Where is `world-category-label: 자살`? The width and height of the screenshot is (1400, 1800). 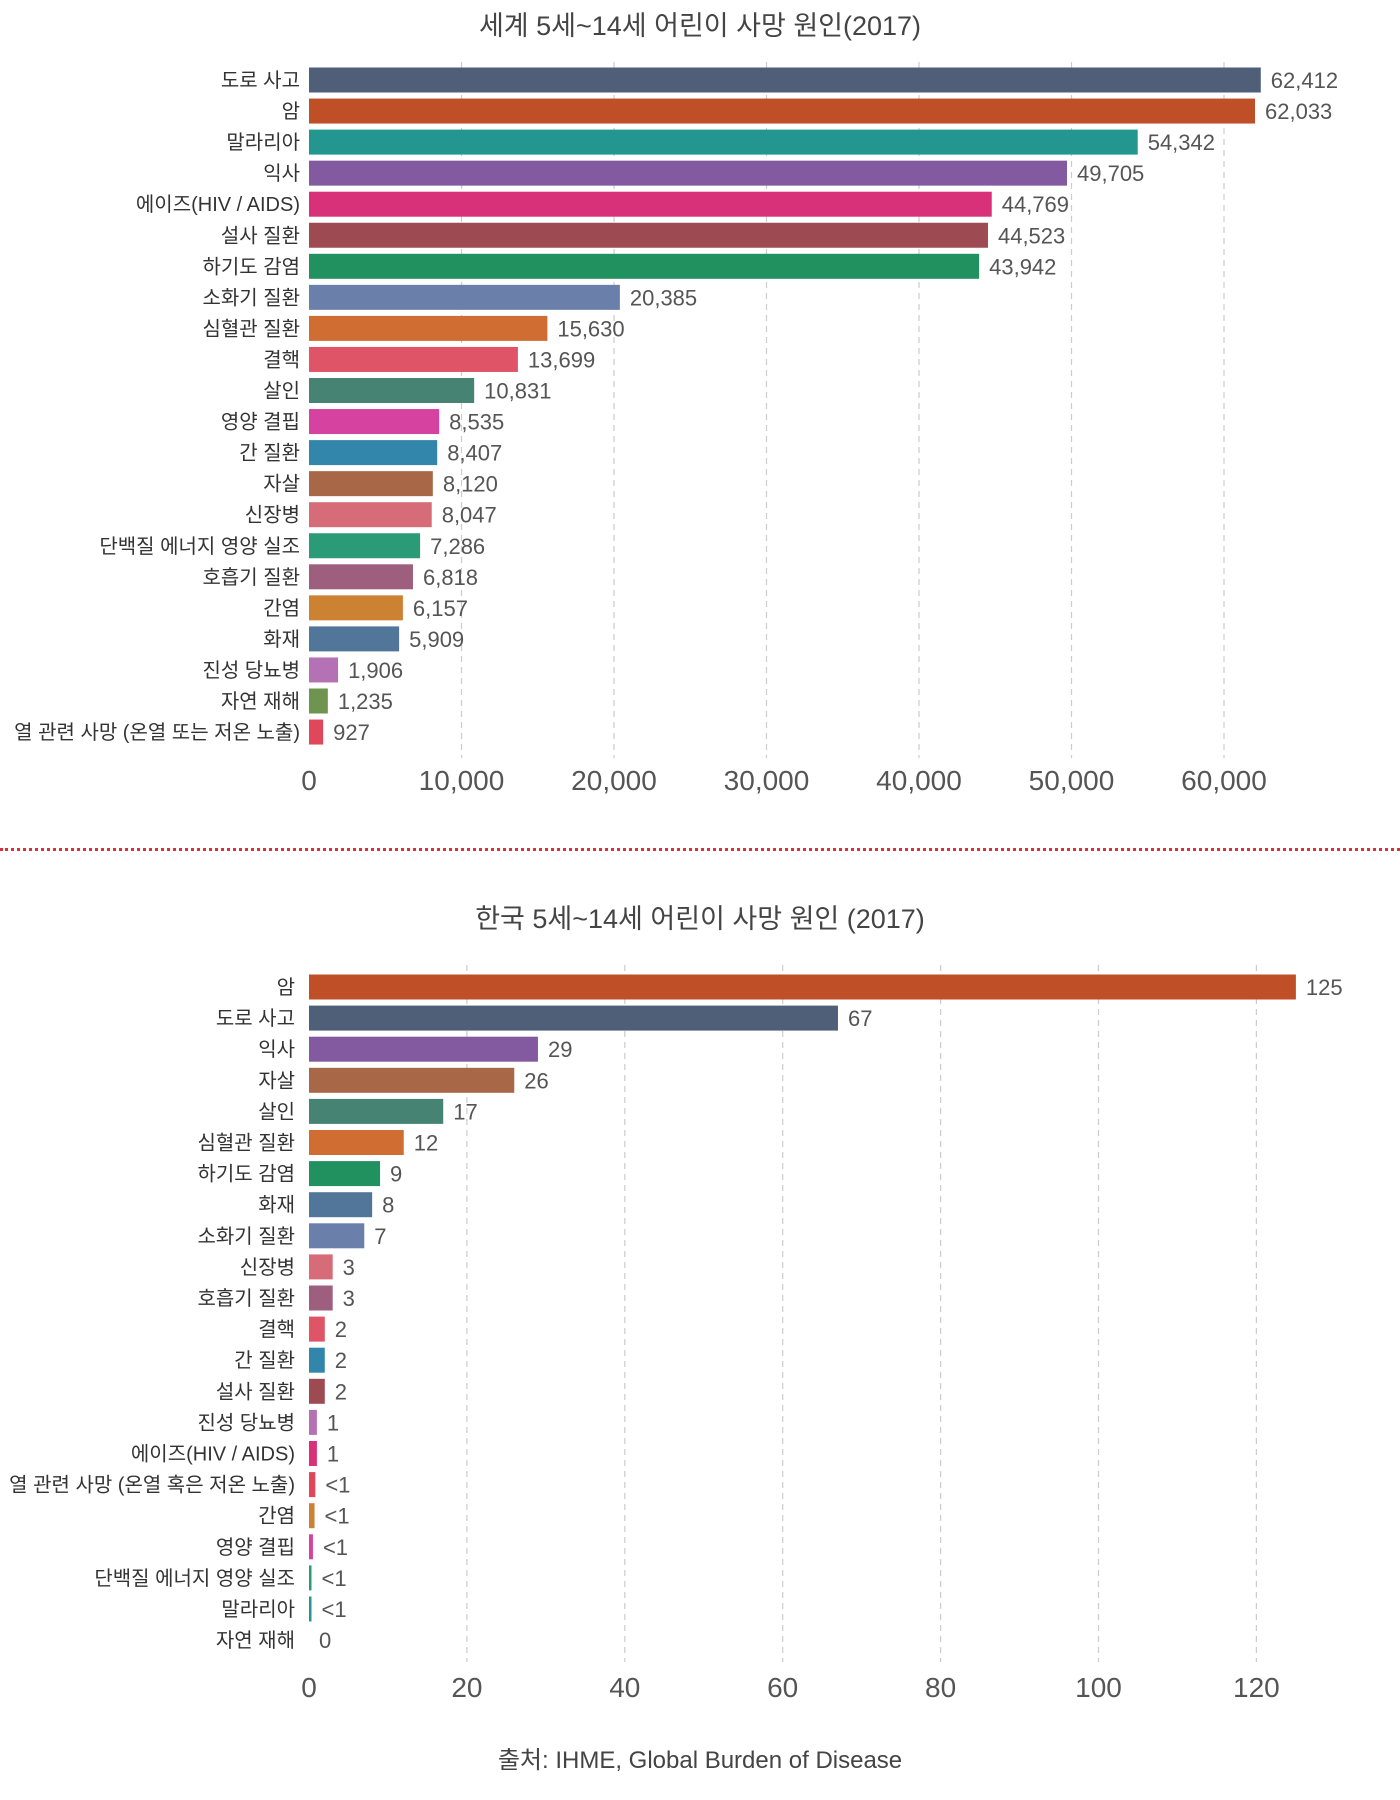
world-category-label: 자살 is located at coordinates (281, 484).